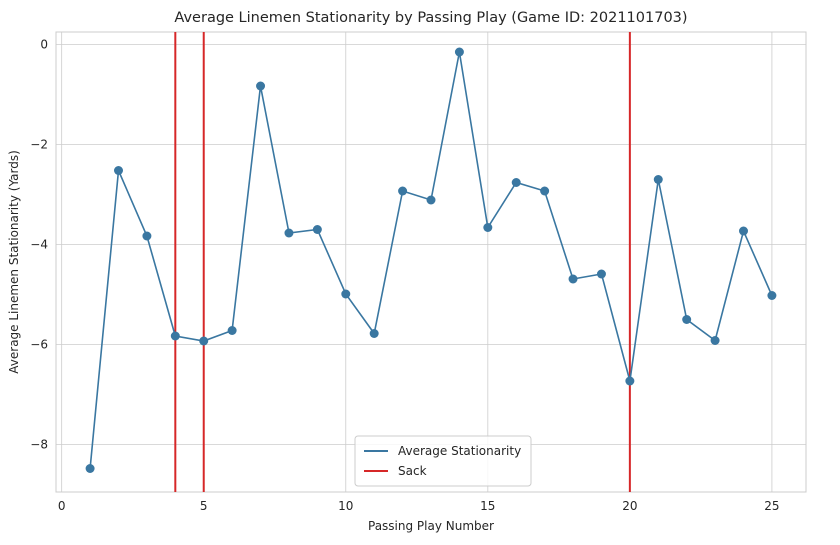 Image resolution: width=840 pixels, height=545 pixels. I want to click on x-tick-label: 15, so click(487, 506).